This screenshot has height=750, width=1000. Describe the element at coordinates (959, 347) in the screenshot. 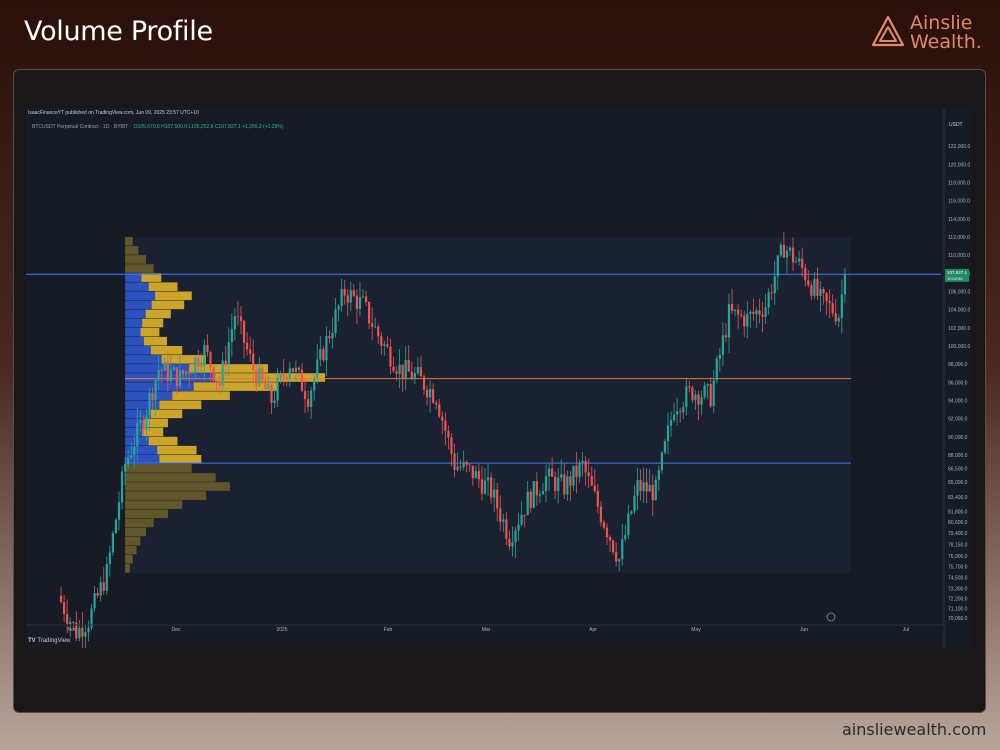

I see `y-tick-label: 100,000.0` at that location.